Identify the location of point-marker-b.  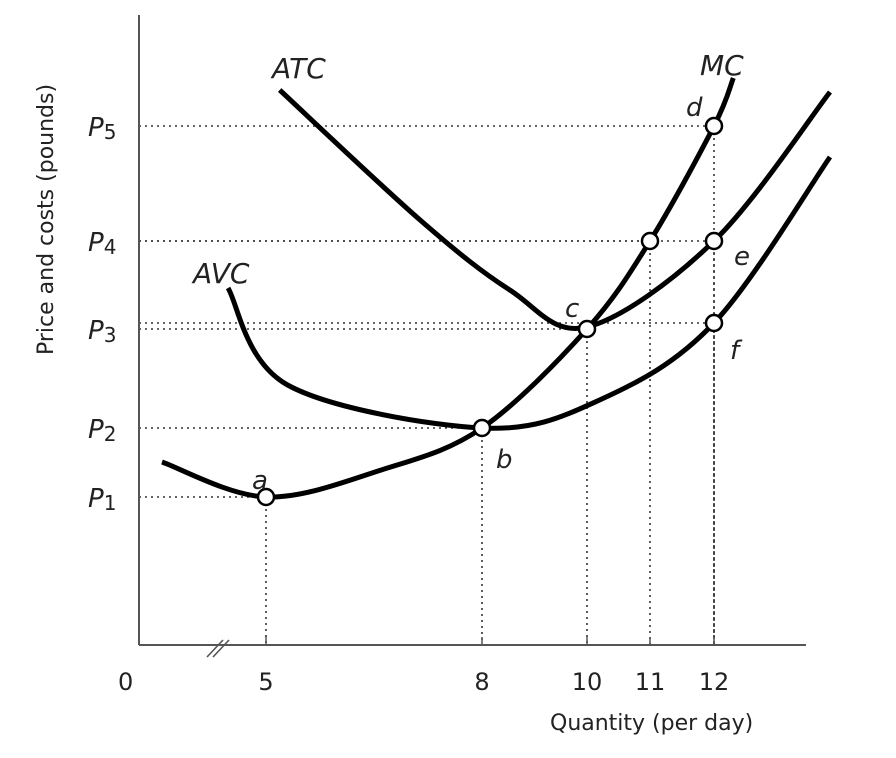
(482, 428).